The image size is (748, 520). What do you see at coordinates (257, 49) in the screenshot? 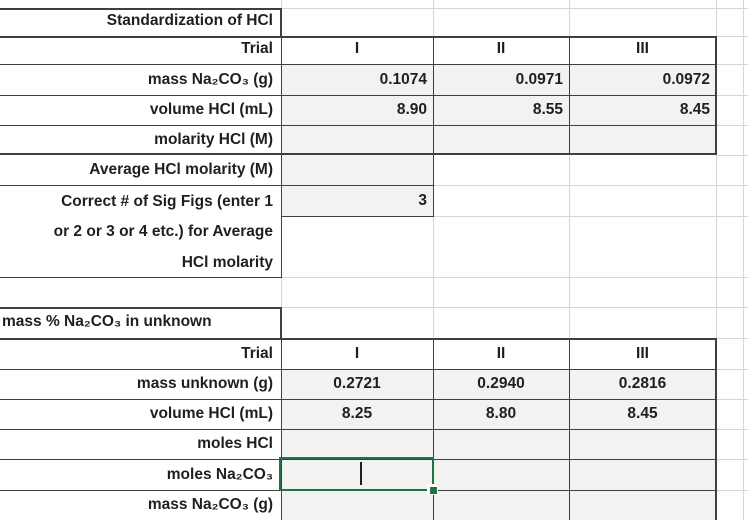
I see `table1-trial-label-cell: Trial` at bounding box center [257, 49].